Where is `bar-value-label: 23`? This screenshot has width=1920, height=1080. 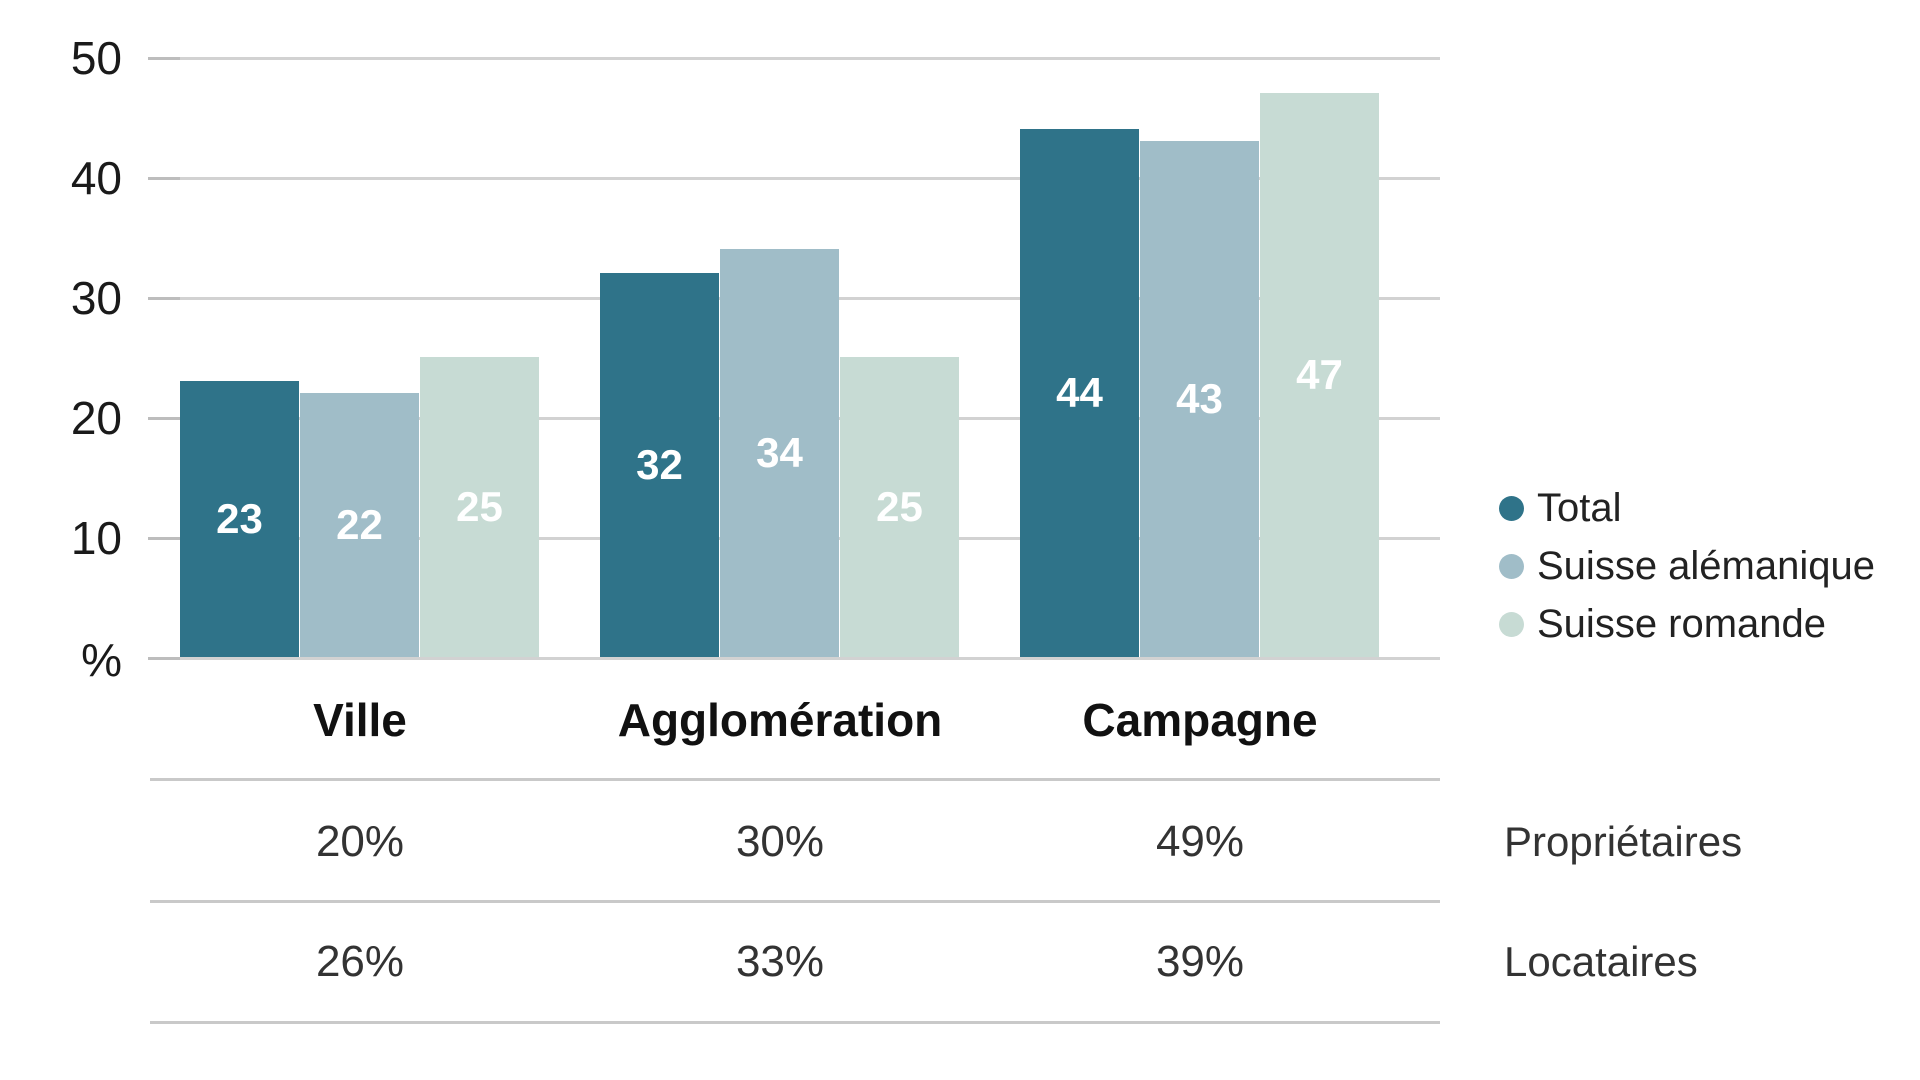 bar-value-label: 23 is located at coordinates (239, 518).